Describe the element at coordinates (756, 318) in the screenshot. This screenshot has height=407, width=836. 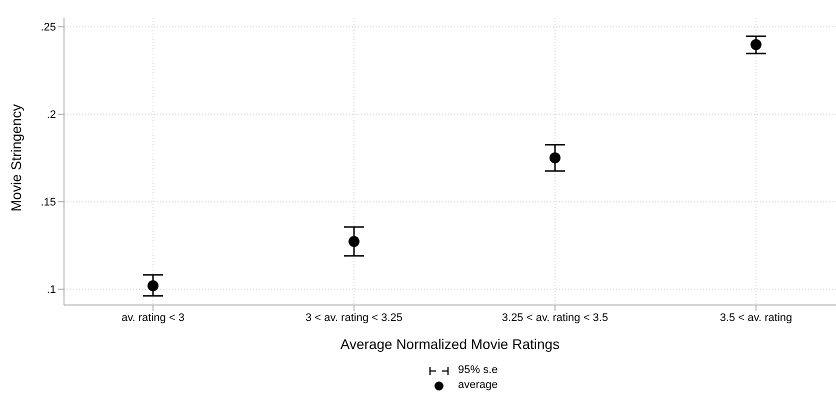
I see `x-tick-label: 3.5 < av. rating` at that location.